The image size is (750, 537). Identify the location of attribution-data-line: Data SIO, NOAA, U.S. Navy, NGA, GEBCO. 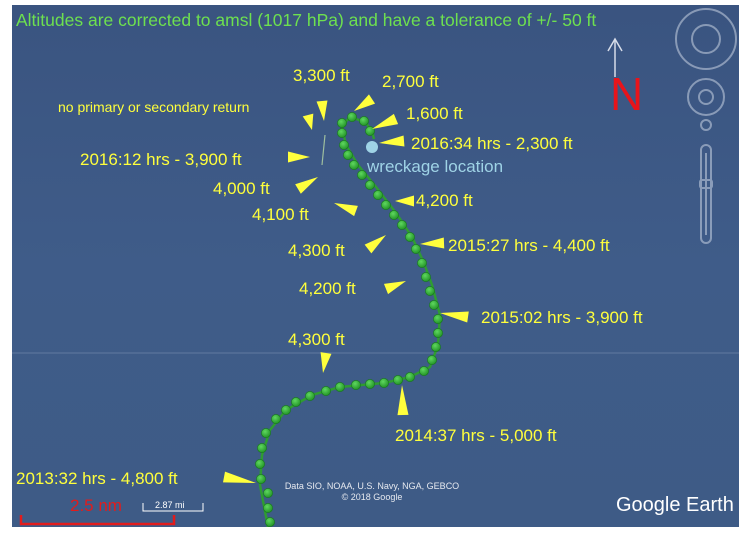
(372, 486).